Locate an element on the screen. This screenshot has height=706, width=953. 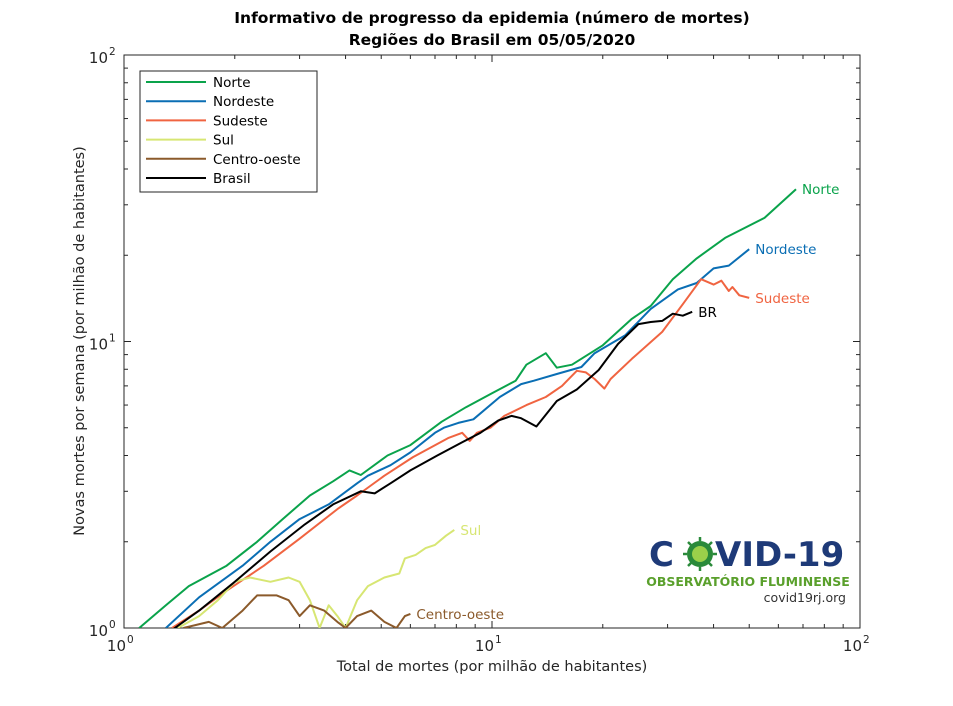
legend-label-norte: Norte is located at coordinates (232, 83).